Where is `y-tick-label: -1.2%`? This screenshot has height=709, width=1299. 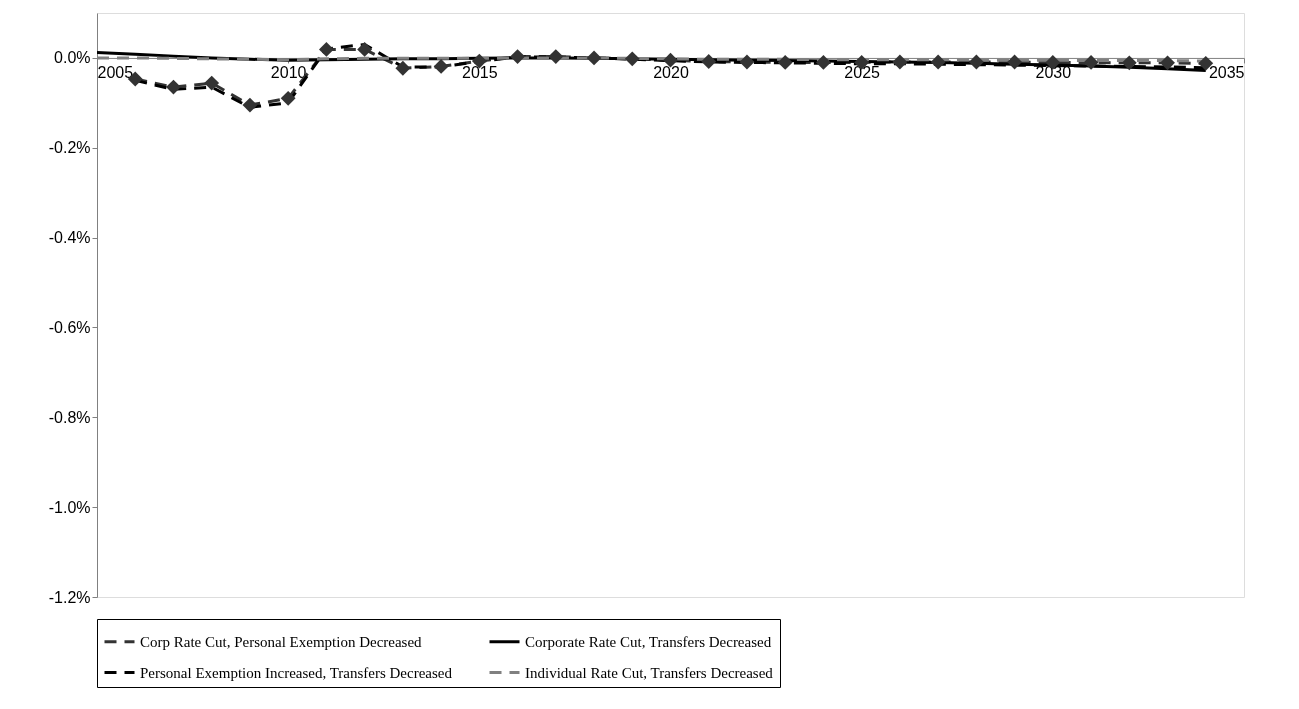 y-tick-label: -1.2% is located at coordinates (69, 597).